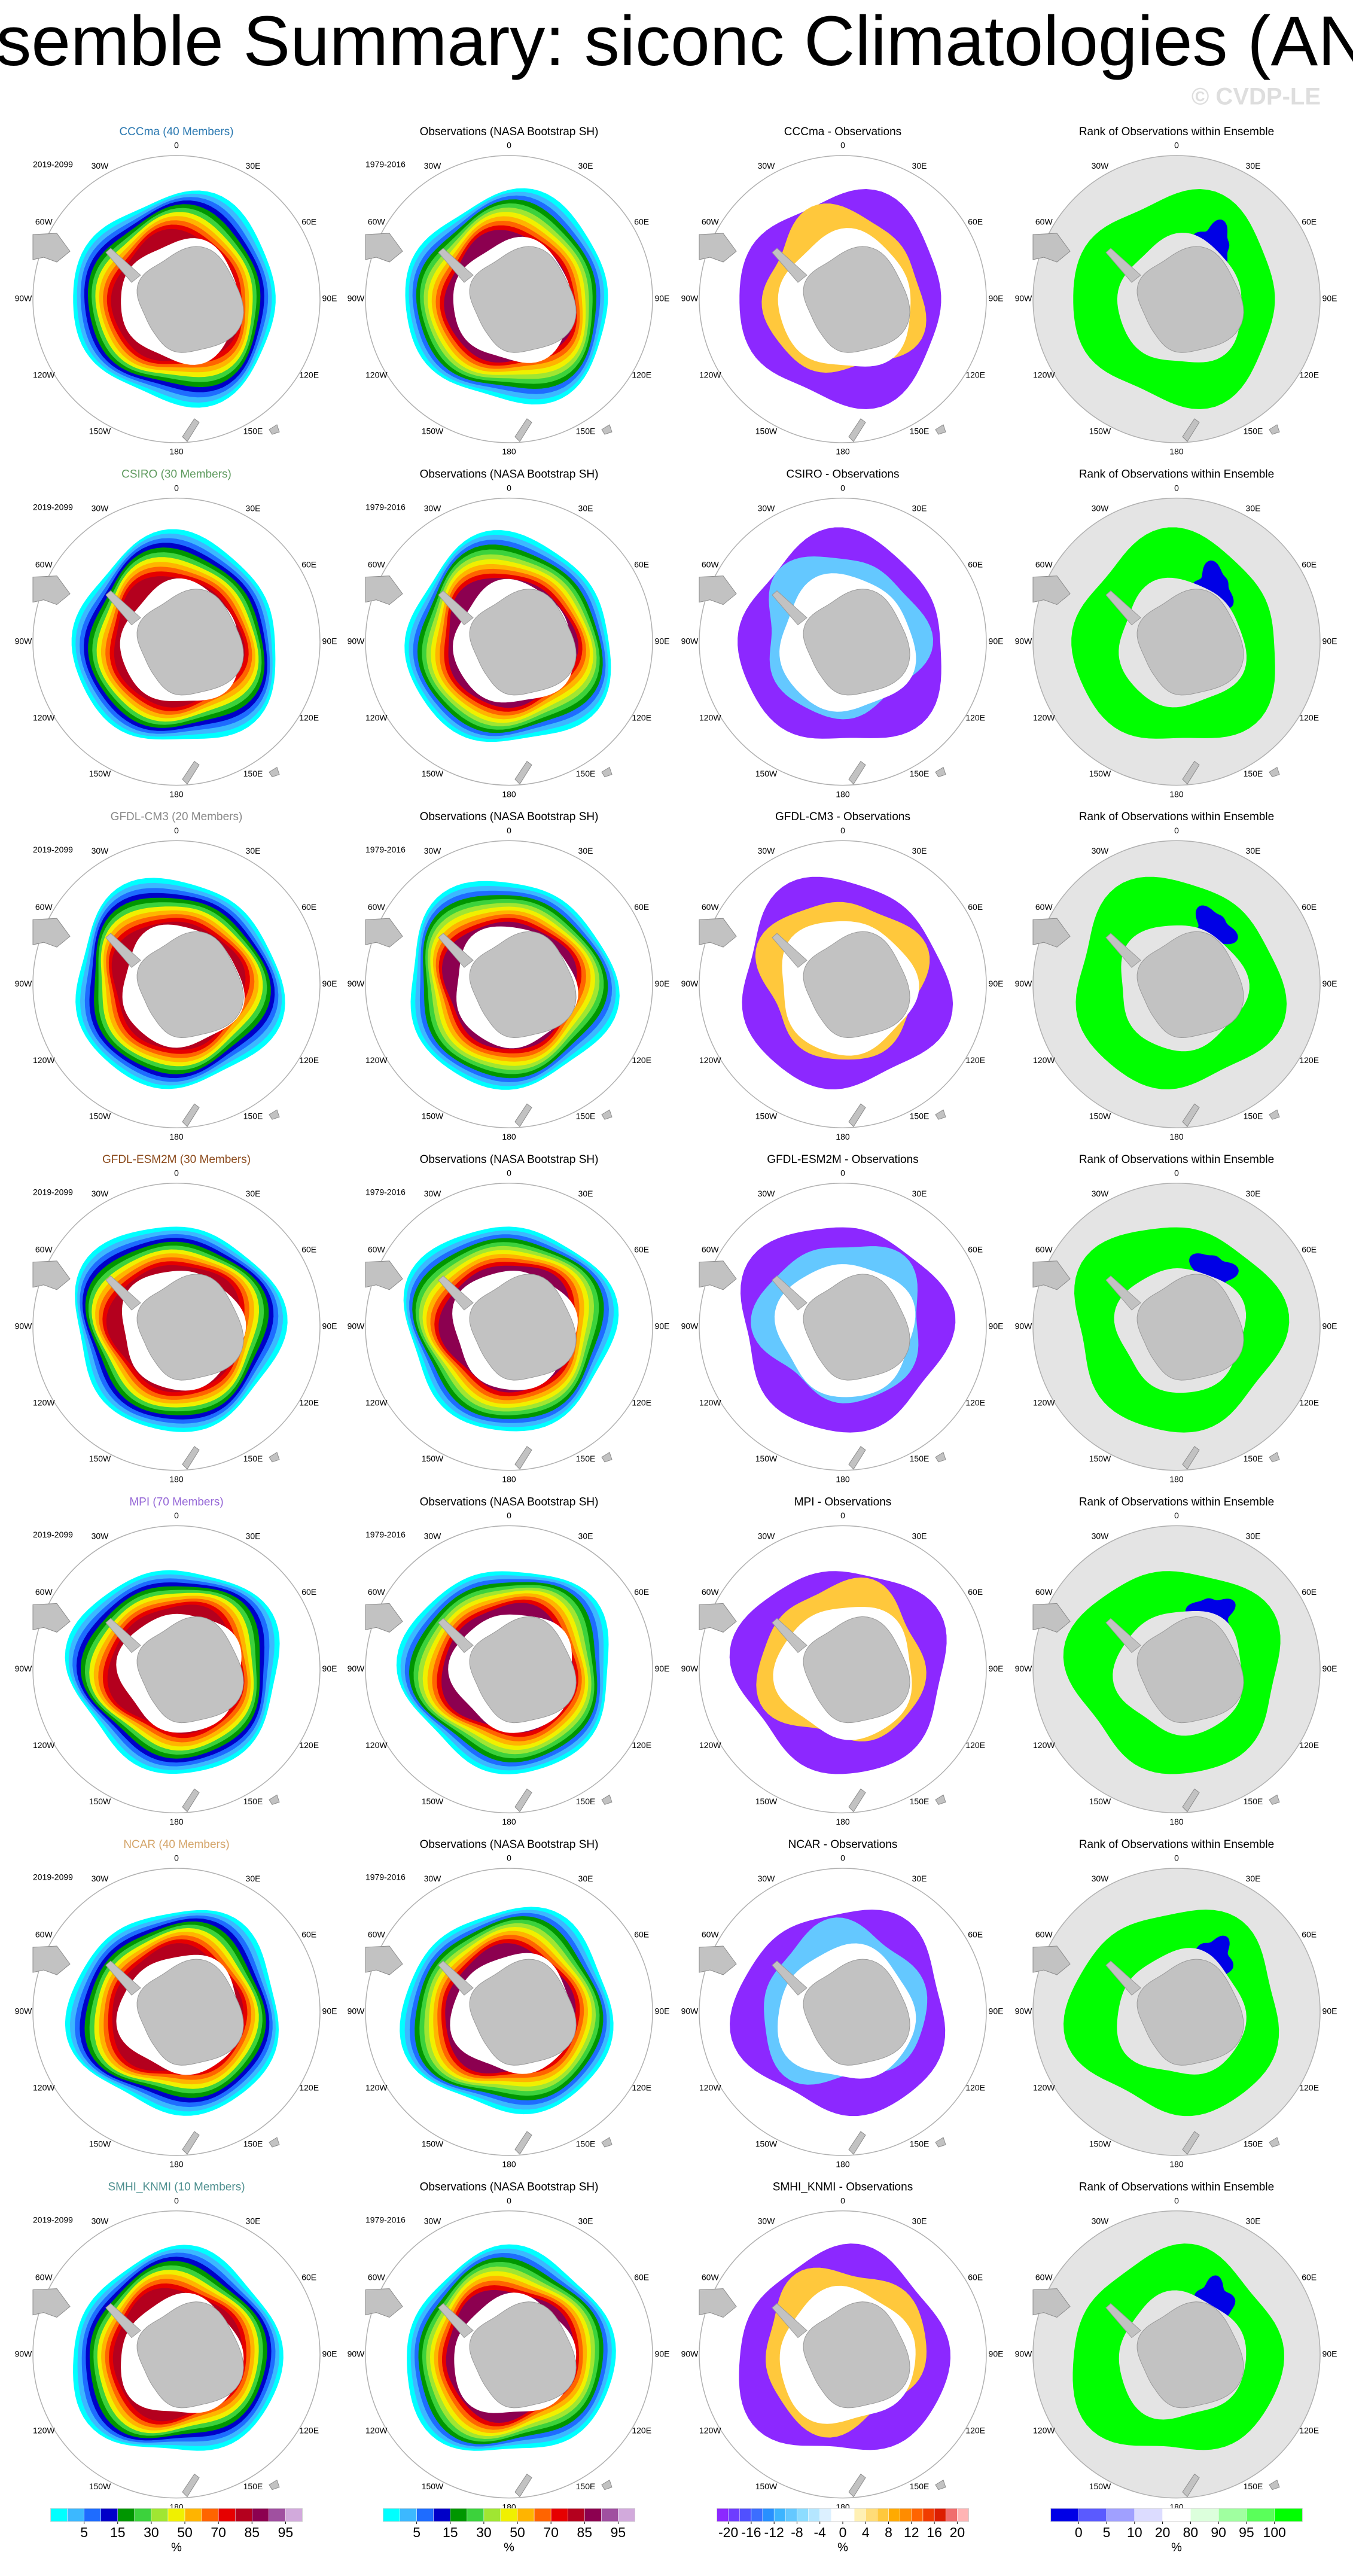  What do you see at coordinates (510, 132) in the screenshot?
I see `panel-title: Observations (NASA Bootstrap SH)` at bounding box center [510, 132].